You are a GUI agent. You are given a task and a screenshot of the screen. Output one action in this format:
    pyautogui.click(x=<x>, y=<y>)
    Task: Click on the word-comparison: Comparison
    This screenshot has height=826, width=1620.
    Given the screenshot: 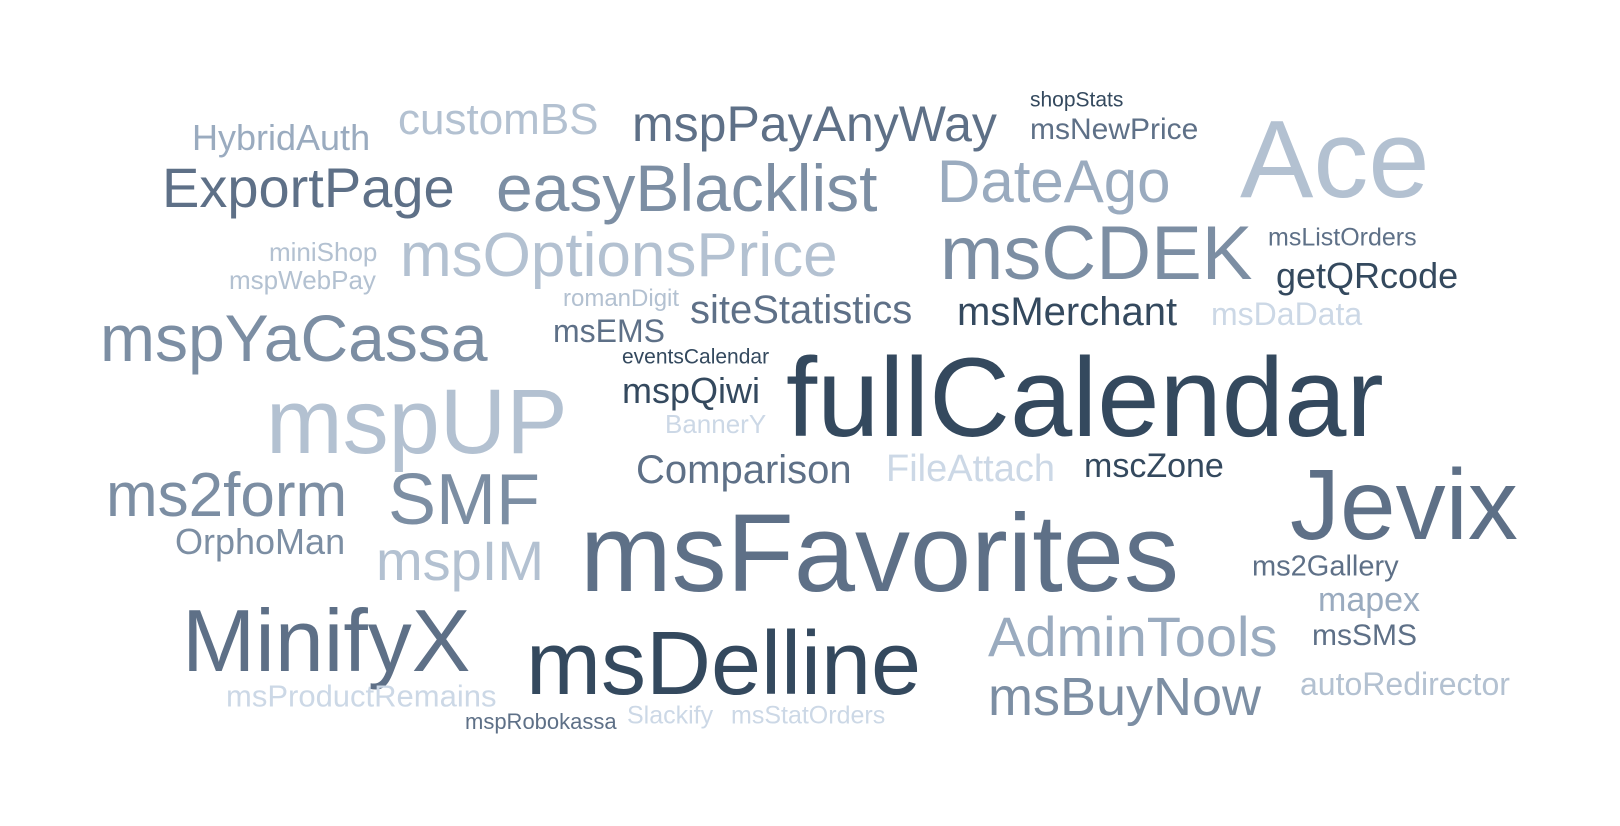 What is the action you would take?
    pyautogui.click(x=744, y=470)
    